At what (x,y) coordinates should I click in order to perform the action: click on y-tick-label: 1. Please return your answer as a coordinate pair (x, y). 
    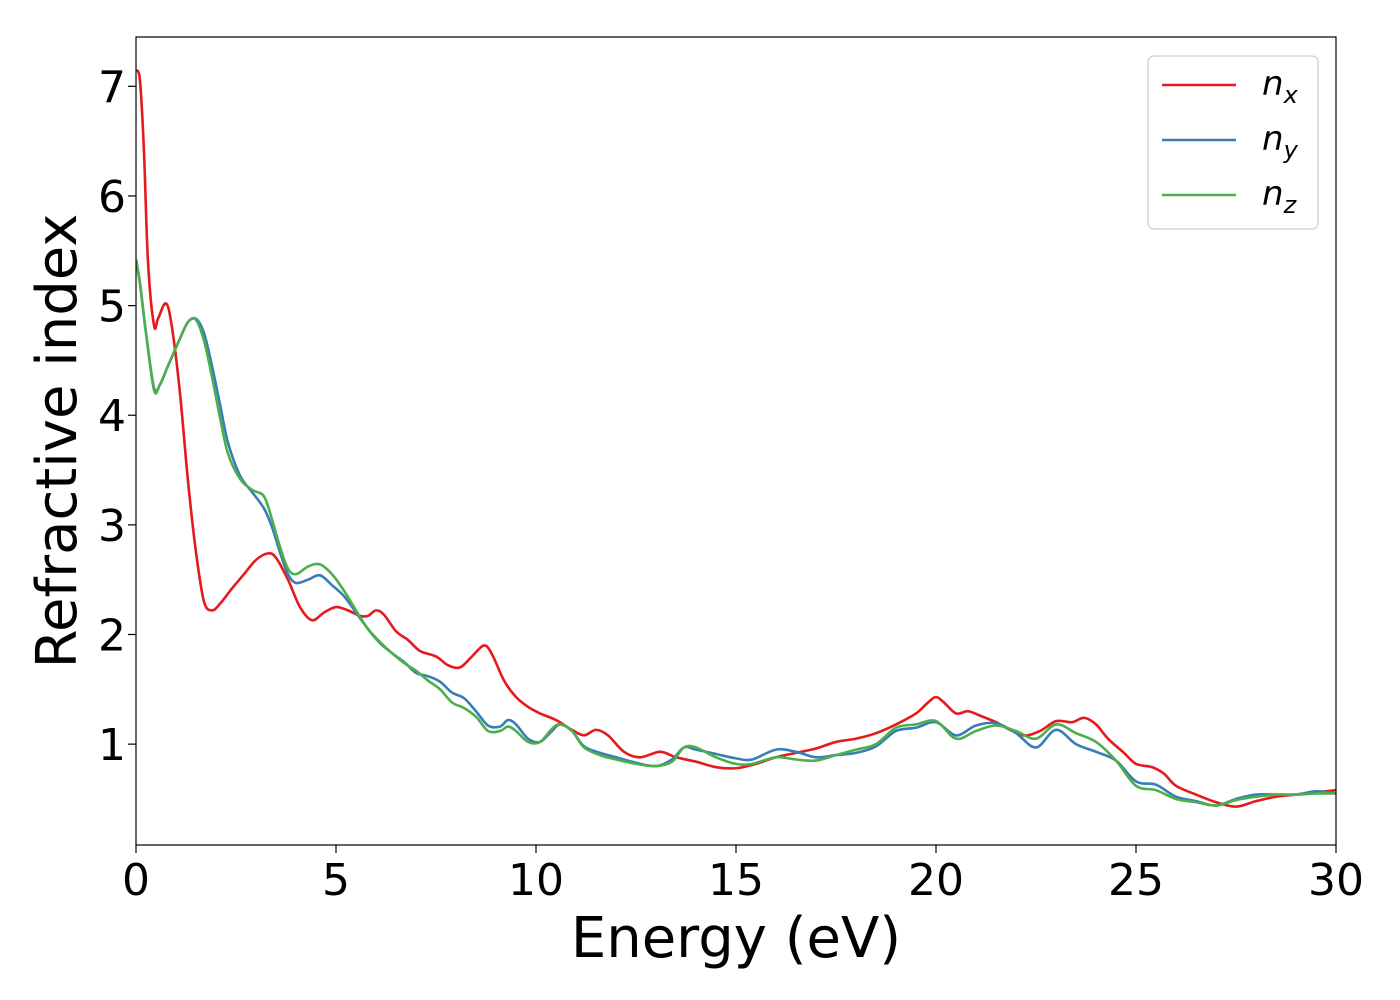
    Looking at the image, I should click on (112, 745).